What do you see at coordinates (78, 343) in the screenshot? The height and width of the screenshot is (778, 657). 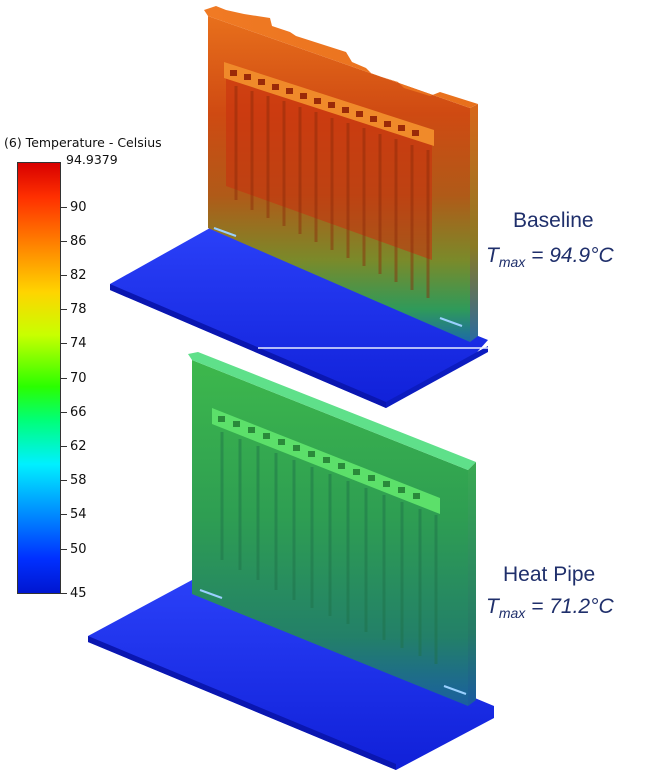 I see `colorbar-tick-label: 74` at bounding box center [78, 343].